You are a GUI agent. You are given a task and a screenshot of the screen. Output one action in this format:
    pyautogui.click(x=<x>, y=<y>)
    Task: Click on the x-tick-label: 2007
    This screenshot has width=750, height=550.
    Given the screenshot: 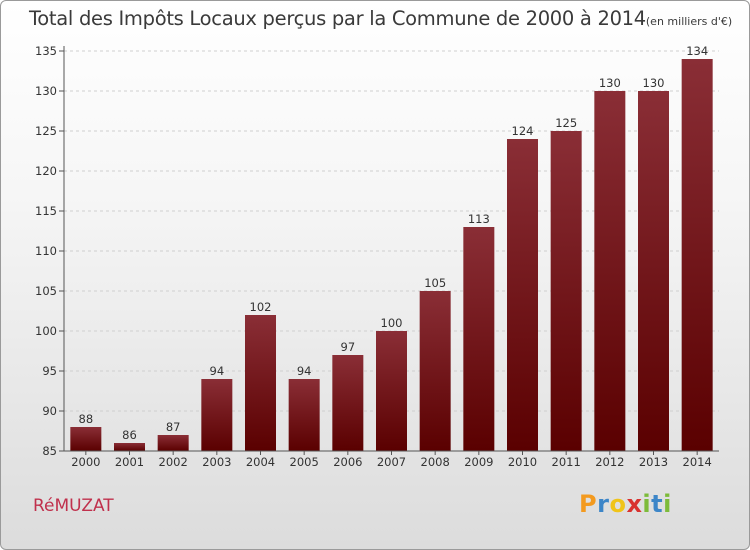 What is the action you would take?
    pyautogui.click(x=391, y=462)
    